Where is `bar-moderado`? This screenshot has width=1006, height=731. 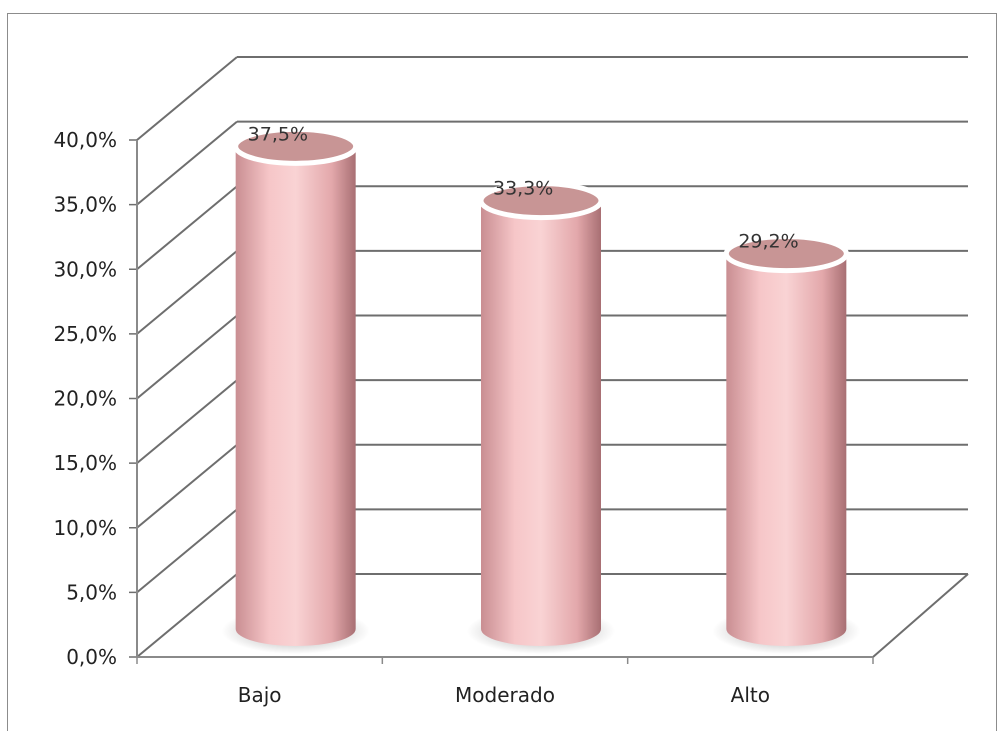
bar-moderado is located at coordinates (541, 417).